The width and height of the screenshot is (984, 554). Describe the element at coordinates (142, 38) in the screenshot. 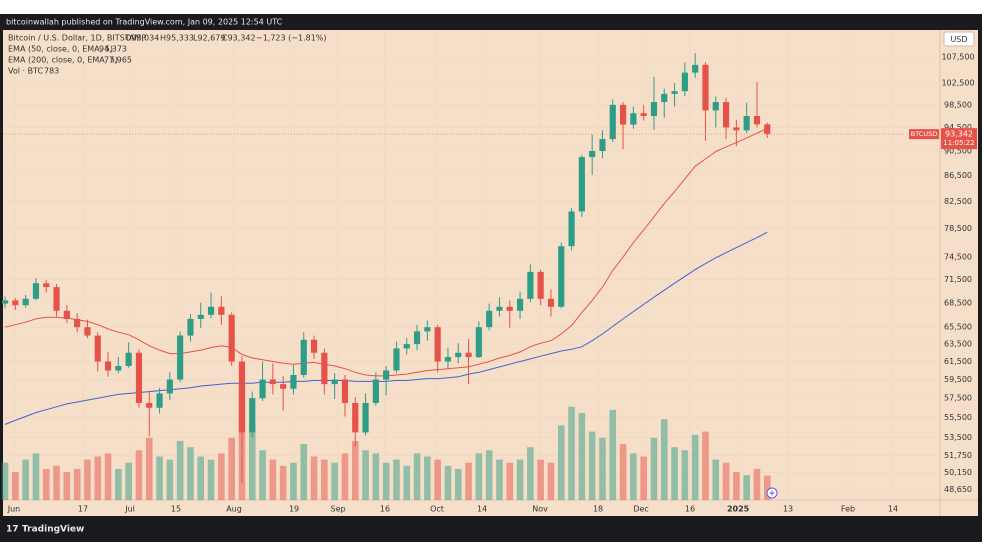

I see `legend-open: O95,034` at that location.